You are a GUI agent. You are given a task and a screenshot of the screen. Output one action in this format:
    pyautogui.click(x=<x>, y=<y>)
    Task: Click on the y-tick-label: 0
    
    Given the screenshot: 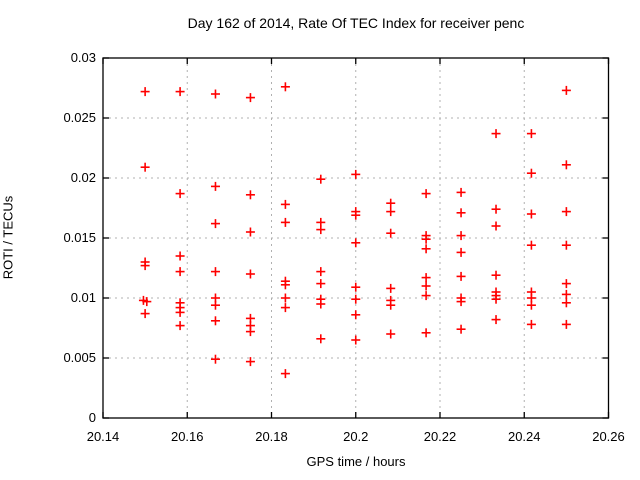 What is the action you would take?
    pyautogui.click(x=92, y=417)
    